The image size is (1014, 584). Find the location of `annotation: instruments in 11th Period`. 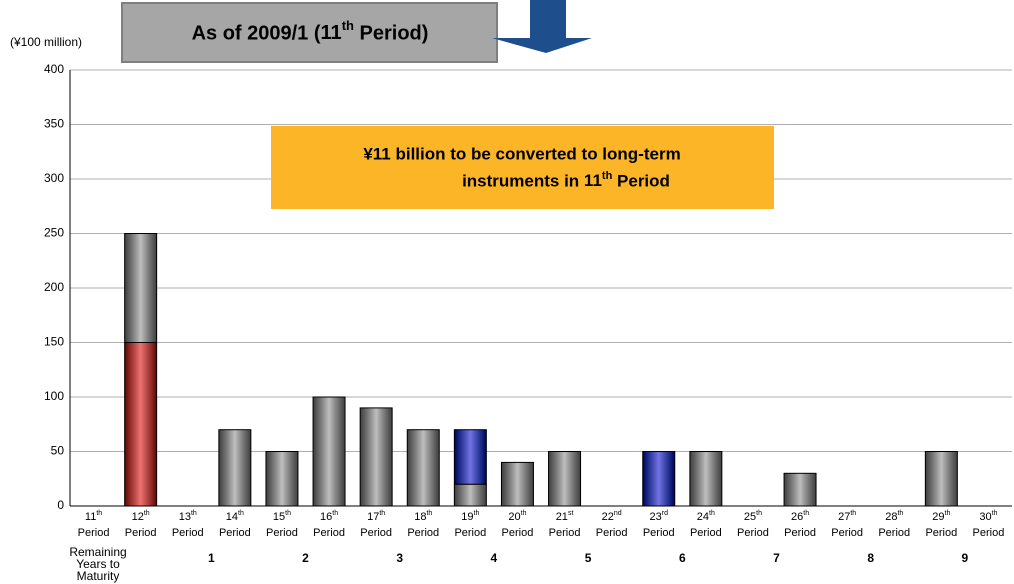

annotation: instruments in 11th Period is located at coordinates (566, 180).